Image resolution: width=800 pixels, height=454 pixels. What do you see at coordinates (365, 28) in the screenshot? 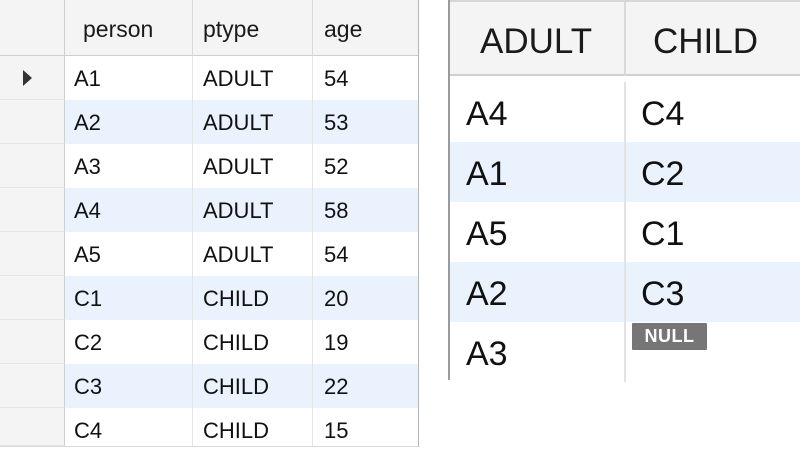
I see `column-header-age: age` at bounding box center [365, 28].